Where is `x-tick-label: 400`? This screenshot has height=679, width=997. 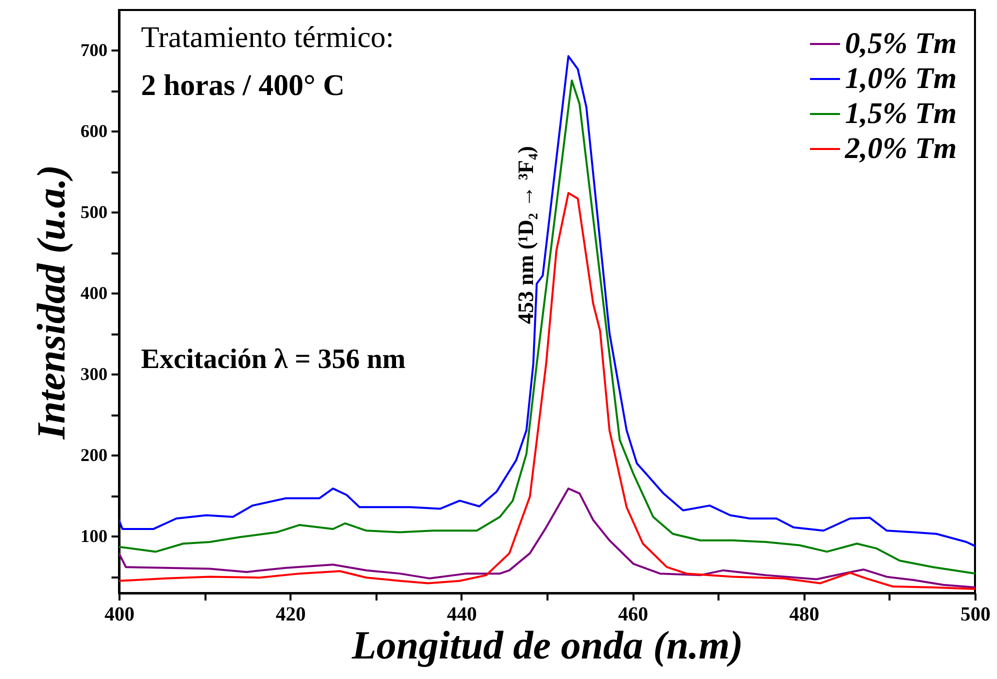
x-tick-label: 400 is located at coordinates (119, 615).